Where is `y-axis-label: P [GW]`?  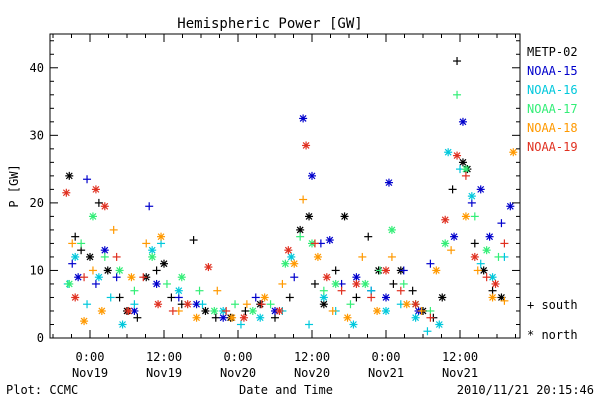
y-axis-label: P [GW] is located at coordinates (14, 185).